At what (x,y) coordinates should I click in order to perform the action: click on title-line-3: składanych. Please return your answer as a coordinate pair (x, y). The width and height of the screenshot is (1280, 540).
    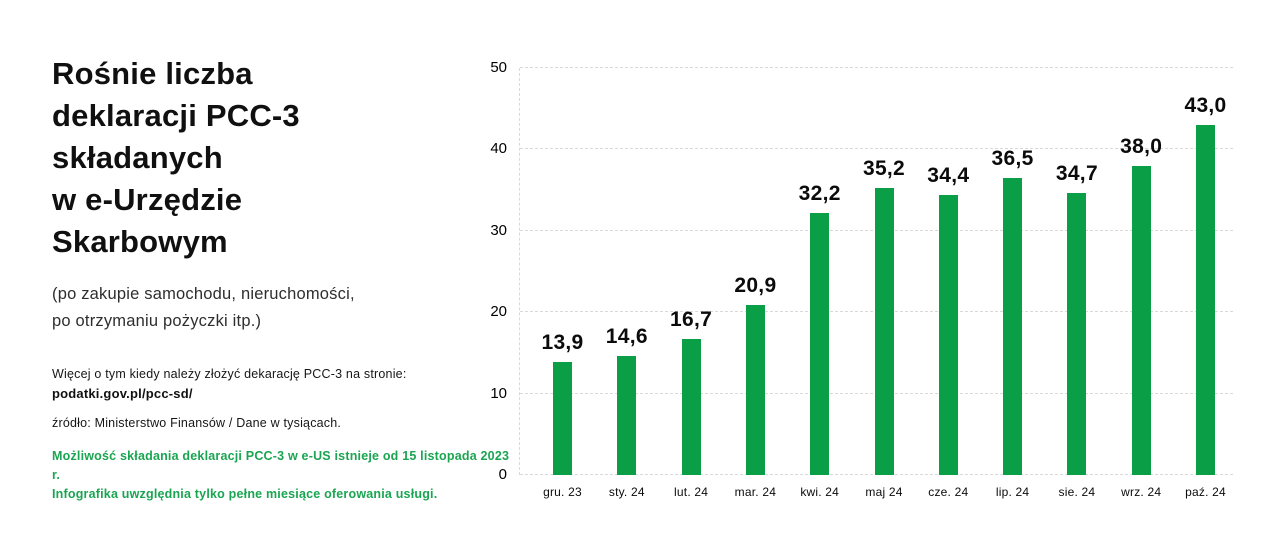
    Looking at the image, I should click on (137, 157).